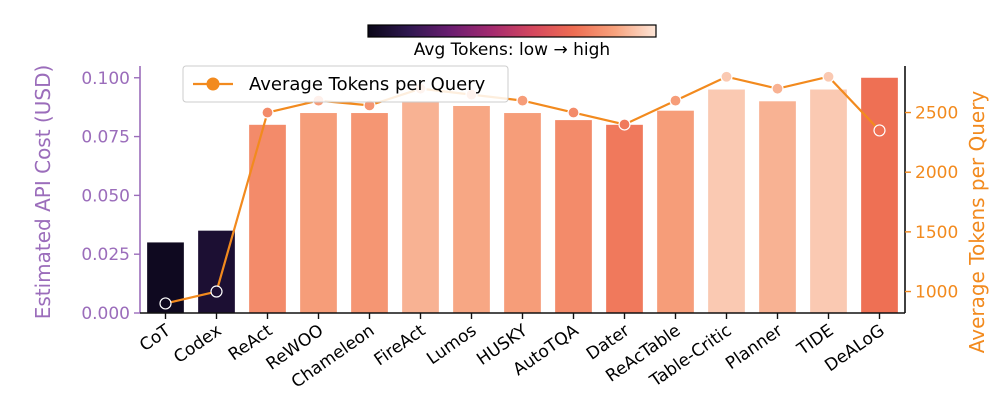  Describe the element at coordinates (828, 76) in the screenshot. I see `tokens-point-tide` at that location.